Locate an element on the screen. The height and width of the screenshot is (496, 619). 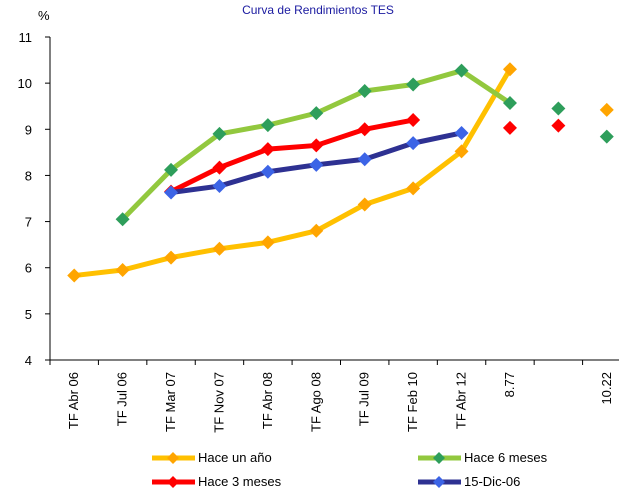
x-tick-label: TF Abr 08 is located at coordinates (267, 400).